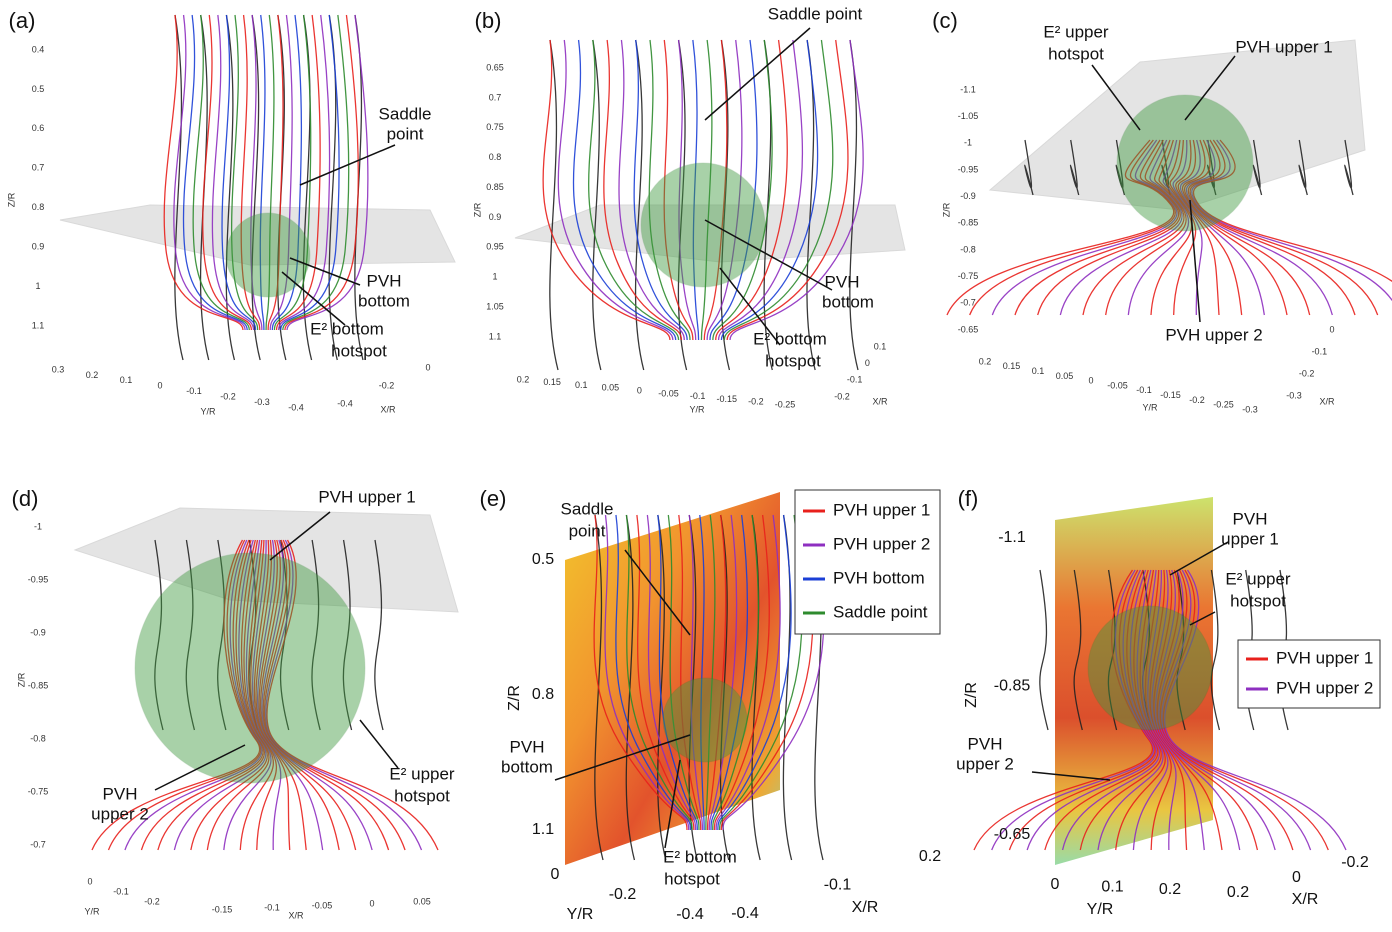 This screenshot has height=932, width=1392. I want to click on z-tick-label: 0.9, so click(38, 247).